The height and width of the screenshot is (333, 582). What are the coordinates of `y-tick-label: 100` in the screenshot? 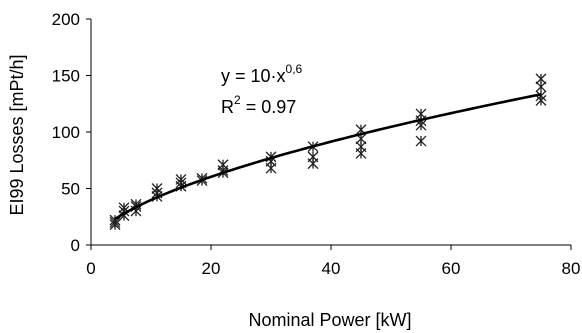 It's located at (66, 132).